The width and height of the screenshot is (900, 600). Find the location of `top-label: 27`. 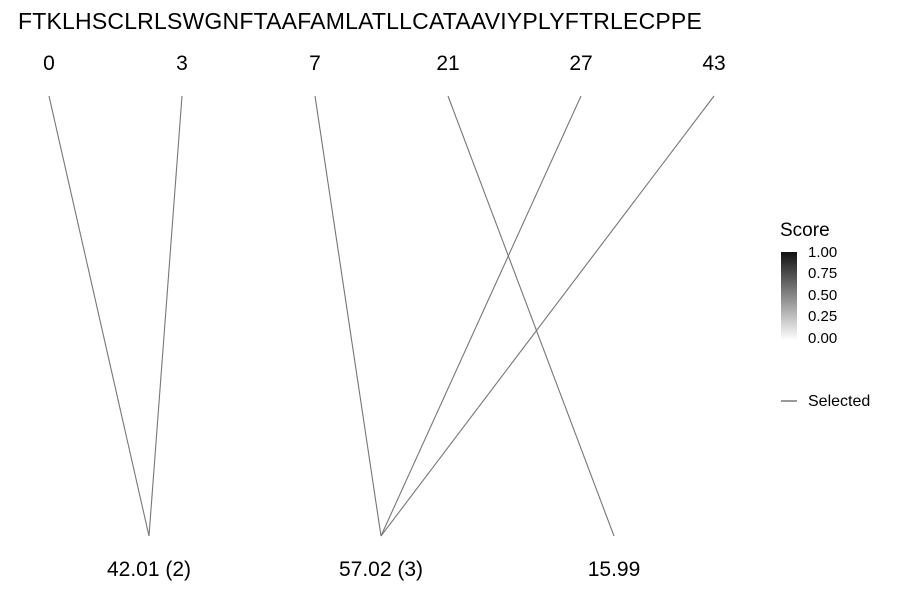

top-label: 27 is located at coordinates (581, 63).